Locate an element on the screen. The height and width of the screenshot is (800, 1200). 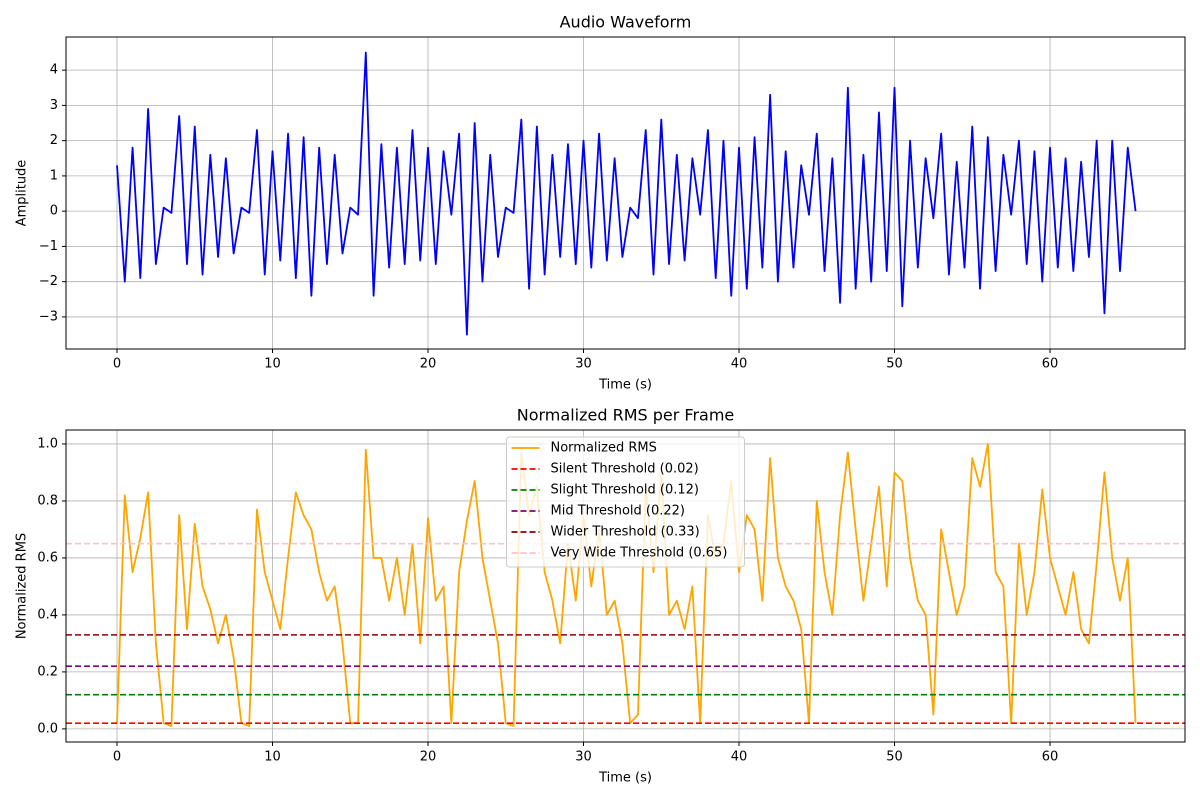
y-tick-label: −1 is located at coordinates (48, 246).